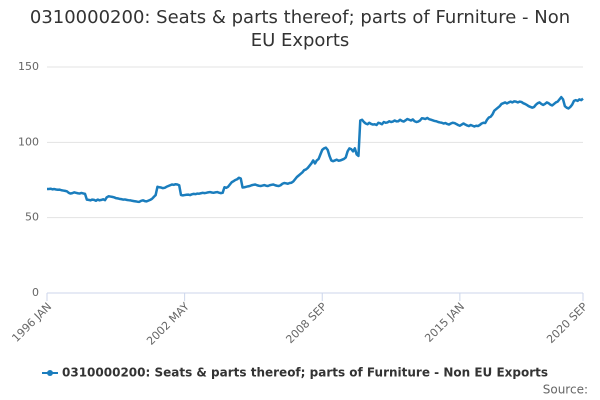  I want to click on y-tick-label: 0, so click(35, 292).